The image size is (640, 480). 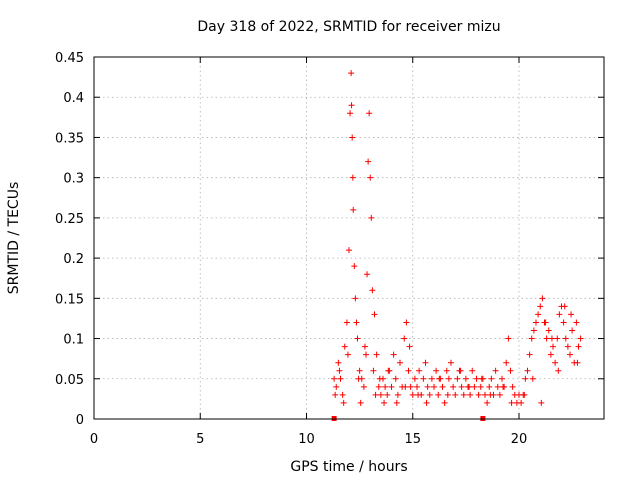 I want to click on y-tick-label: 0.05, so click(x=69, y=380).